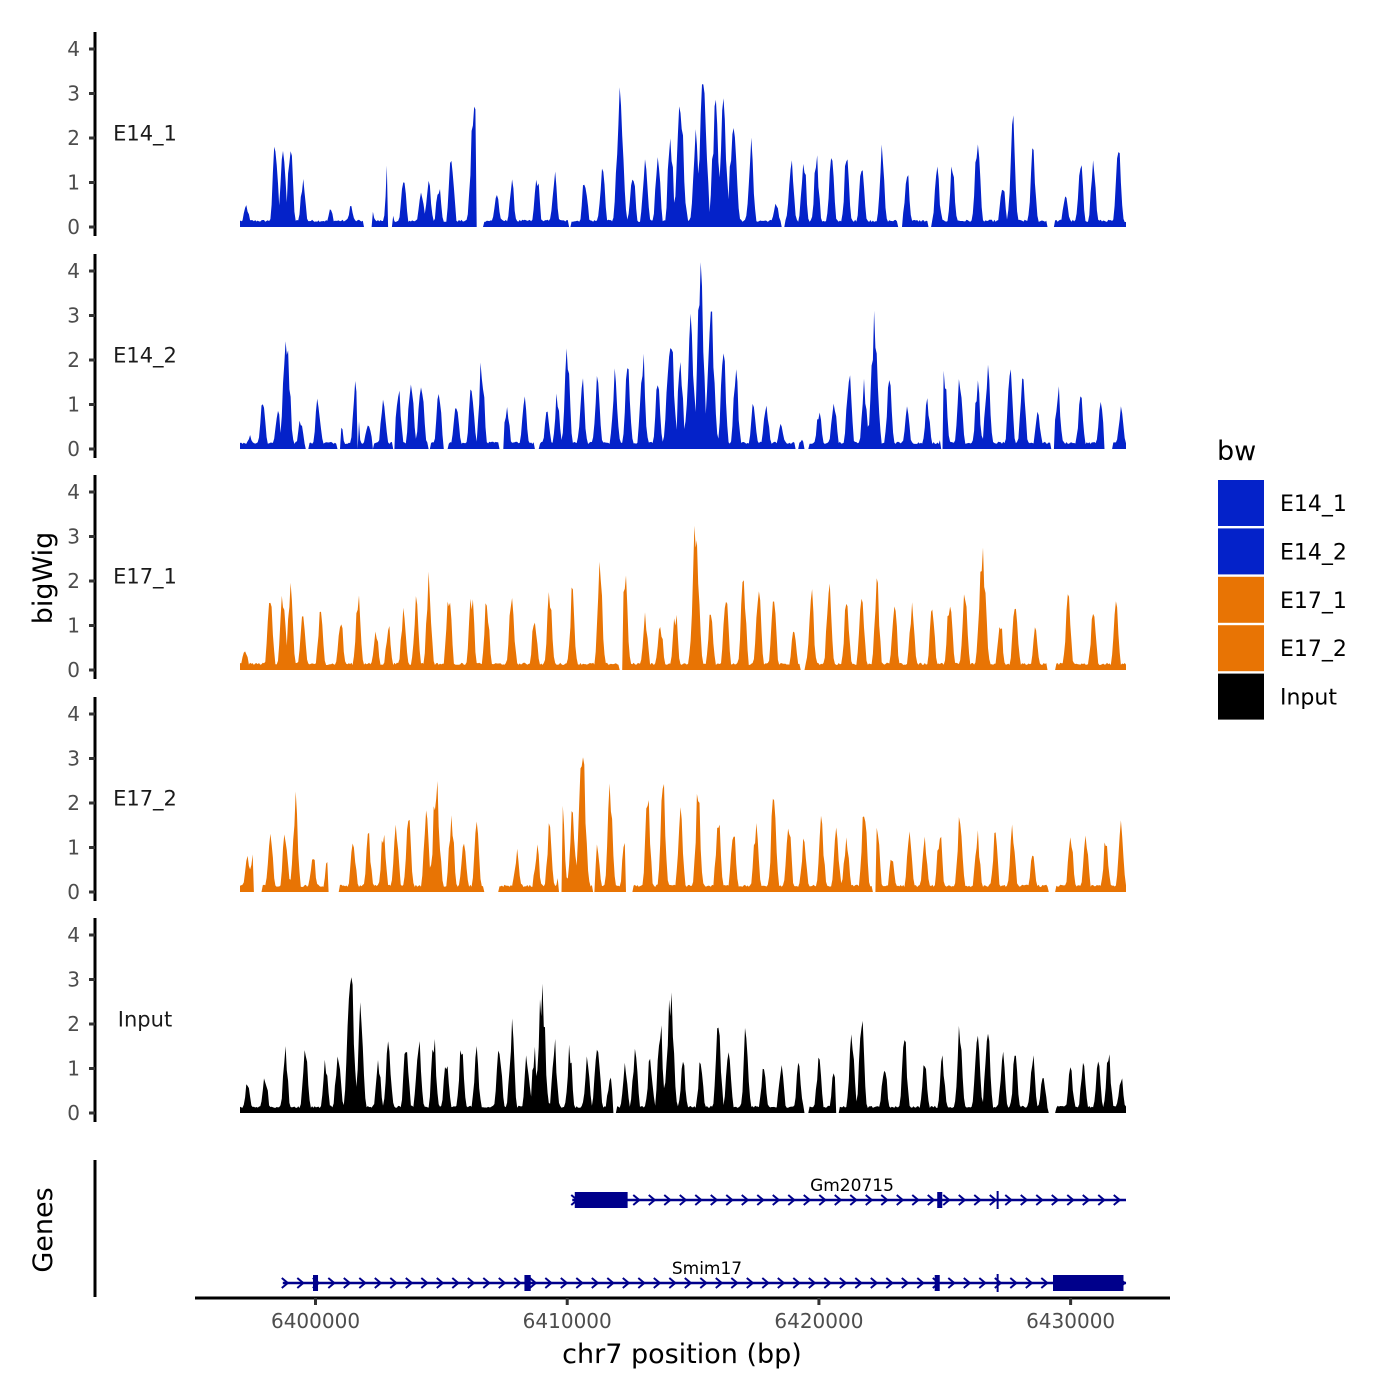  Describe the element at coordinates (43, 578) in the screenshot. I see `y-axis-title: bigWig` at that location.